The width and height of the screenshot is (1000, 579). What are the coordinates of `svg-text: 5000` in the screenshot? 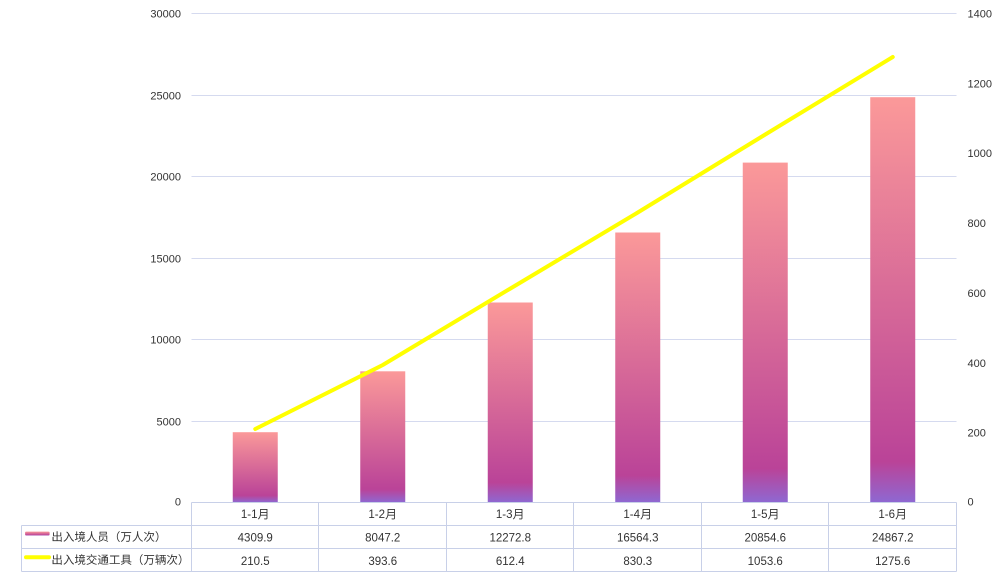 It's located at (169, 423).